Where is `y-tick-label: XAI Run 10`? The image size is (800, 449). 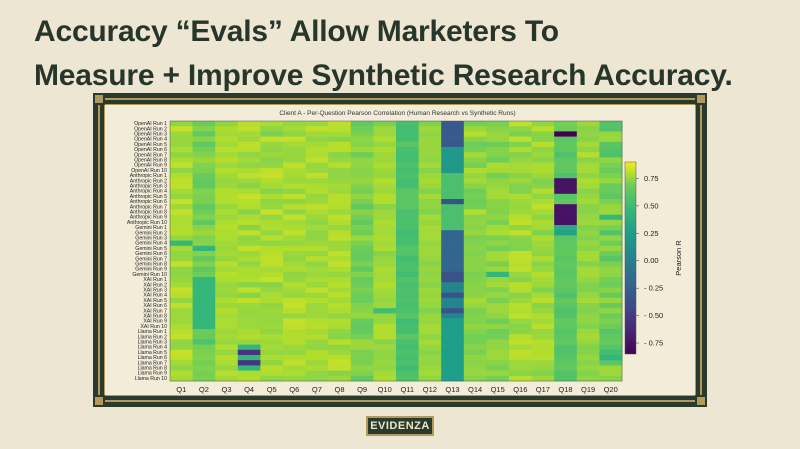 y-tick-label: XAI Run 10 is located at coordinates (153, 327).